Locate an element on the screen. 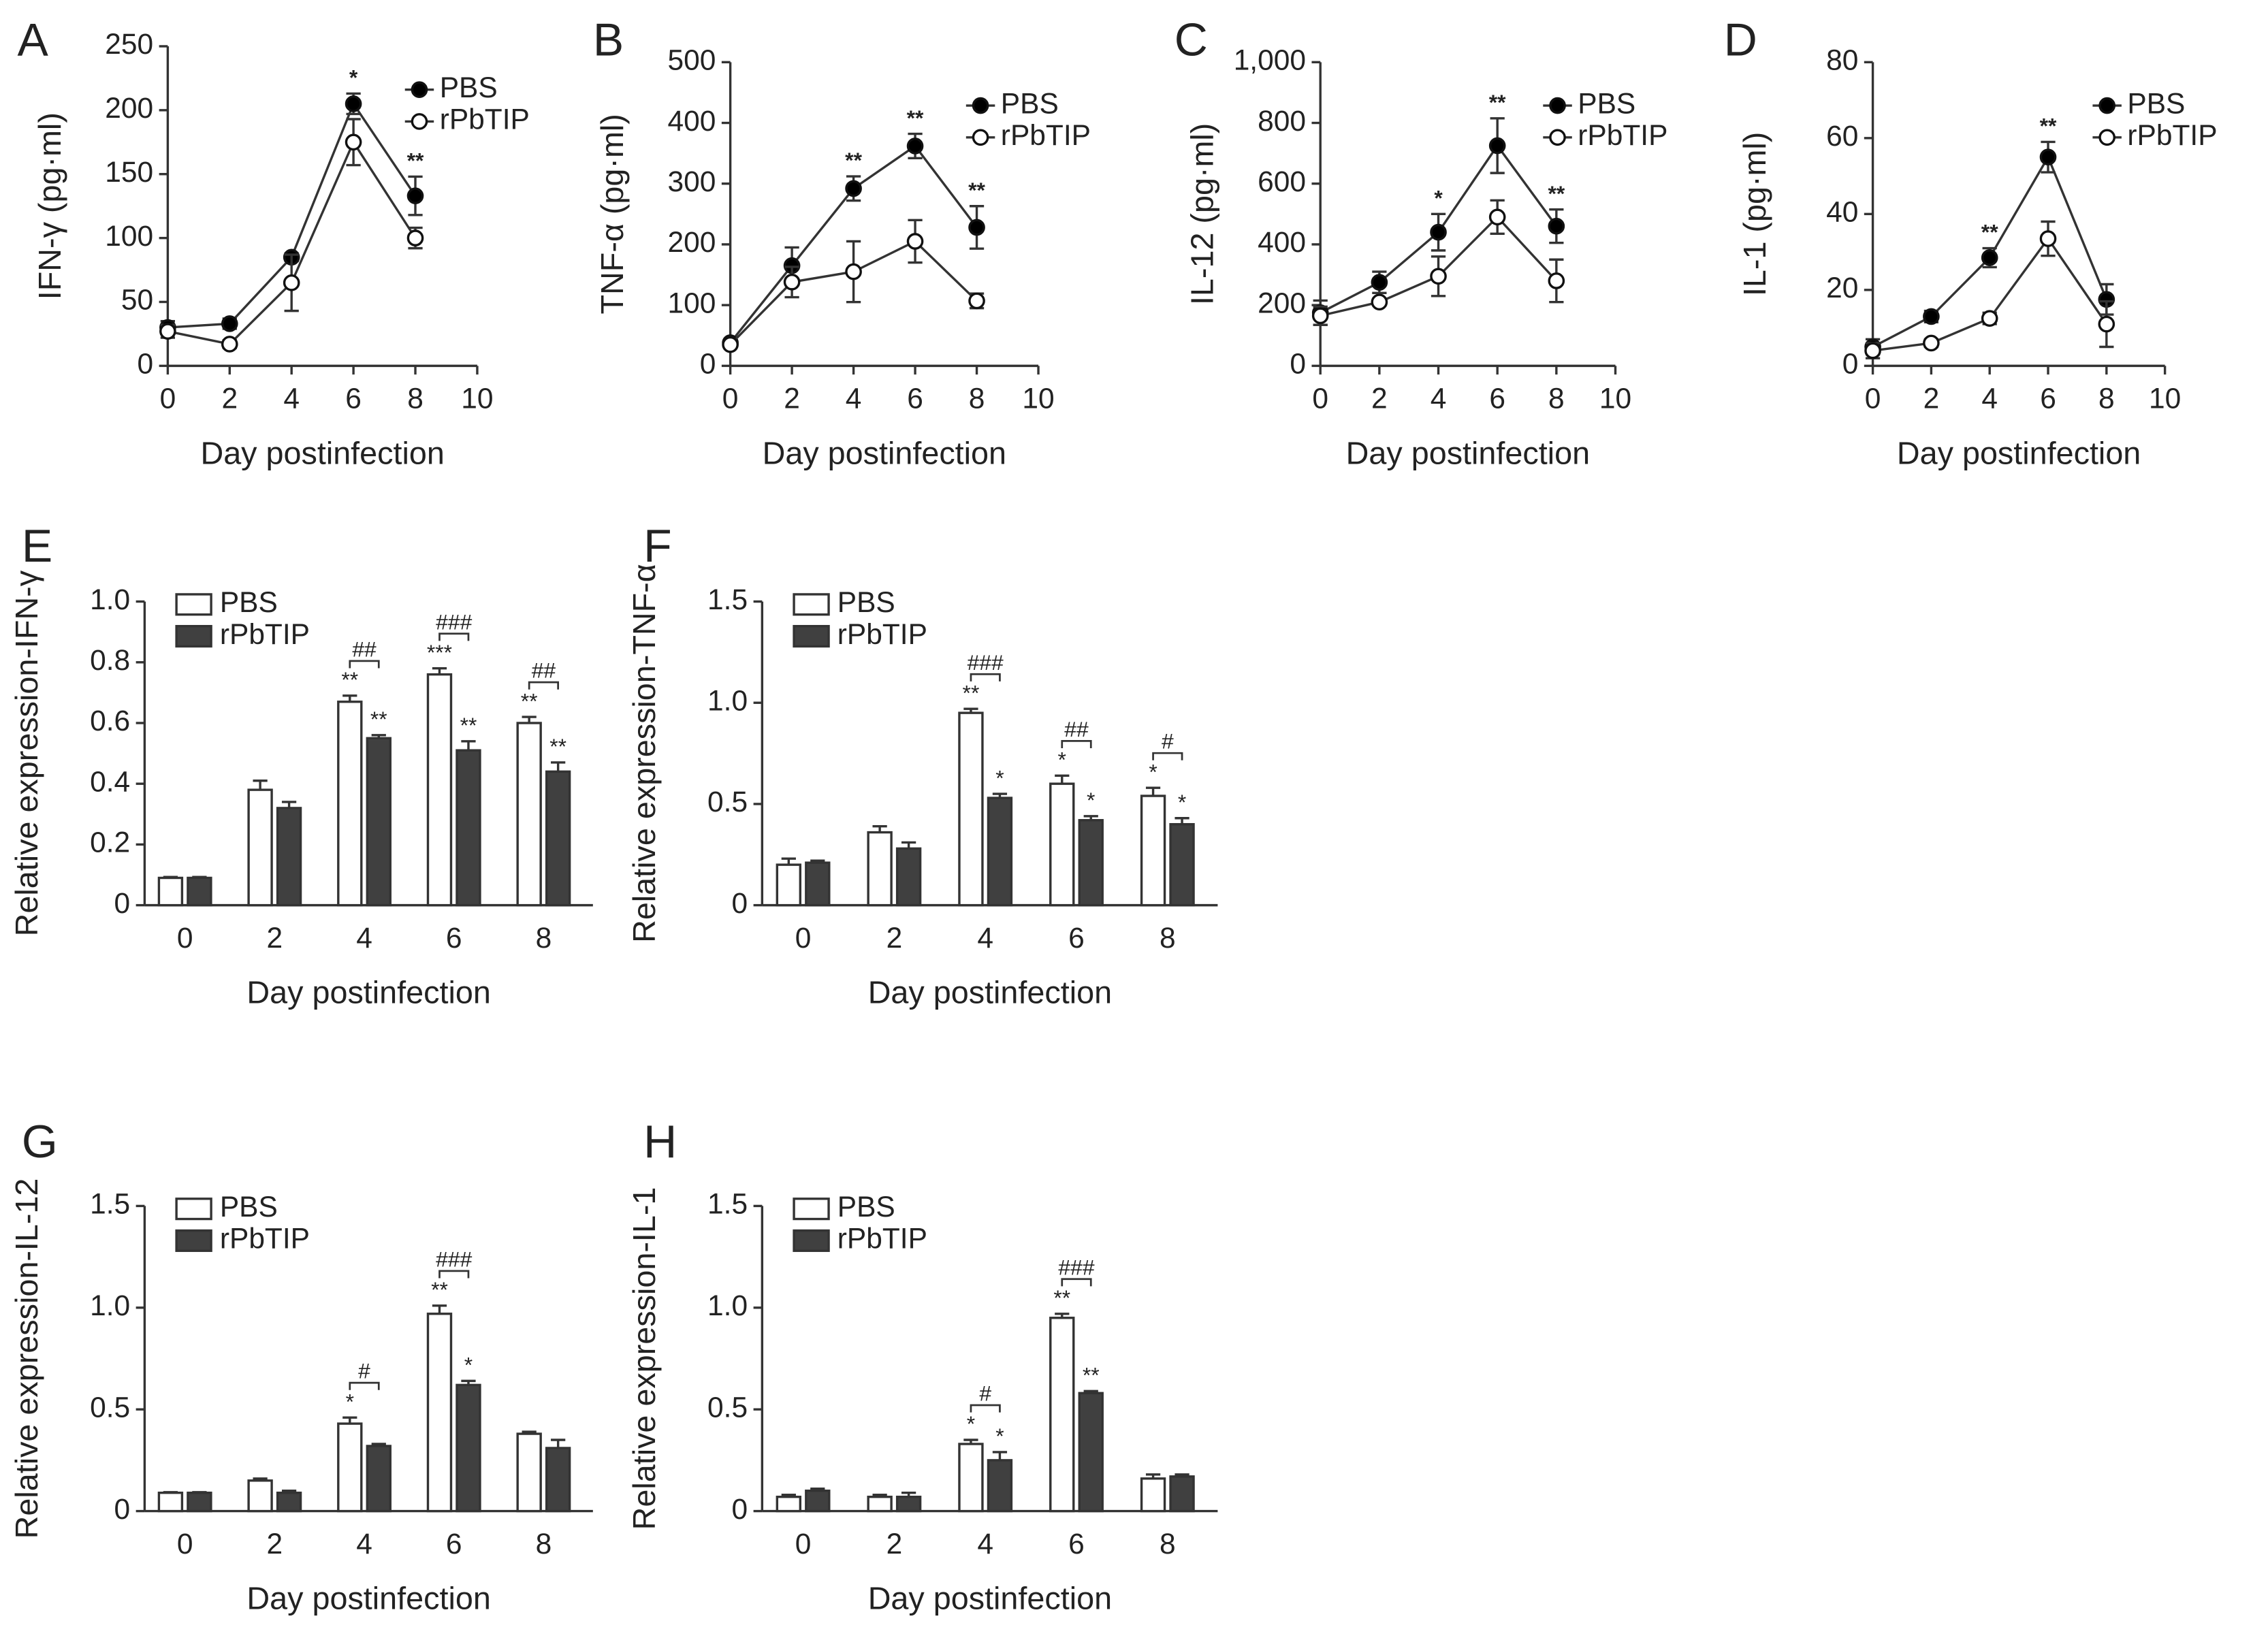 The width and height of the screenshot is (2268, 1638). y-tick-label: 200 is located at coordinates (1282, 303).